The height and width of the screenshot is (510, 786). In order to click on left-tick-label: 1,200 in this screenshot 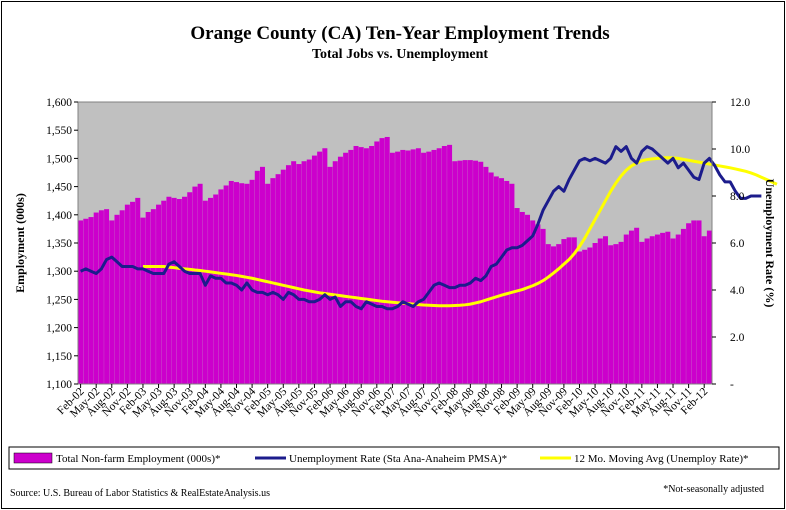, I will do `click(59, 329)`.